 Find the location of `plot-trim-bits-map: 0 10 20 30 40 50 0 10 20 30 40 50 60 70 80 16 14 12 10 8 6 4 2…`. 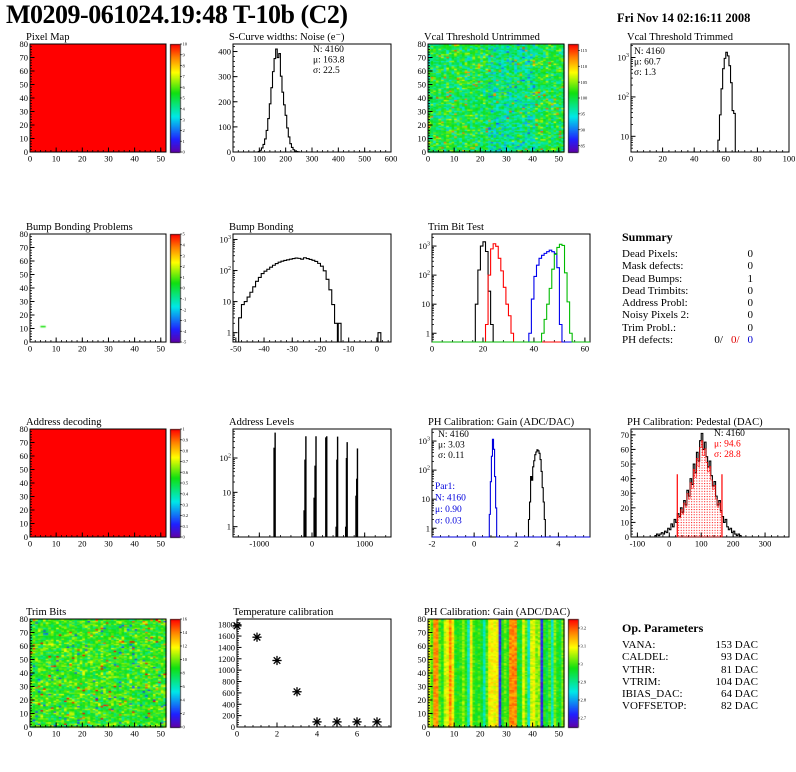

plot-trim-bits-map: 0 10 20 30 40 50 0 10 20 30 40 50 60 70 80 16 14 12 10 8 6 4 2… is located at coordinates (99, 687).